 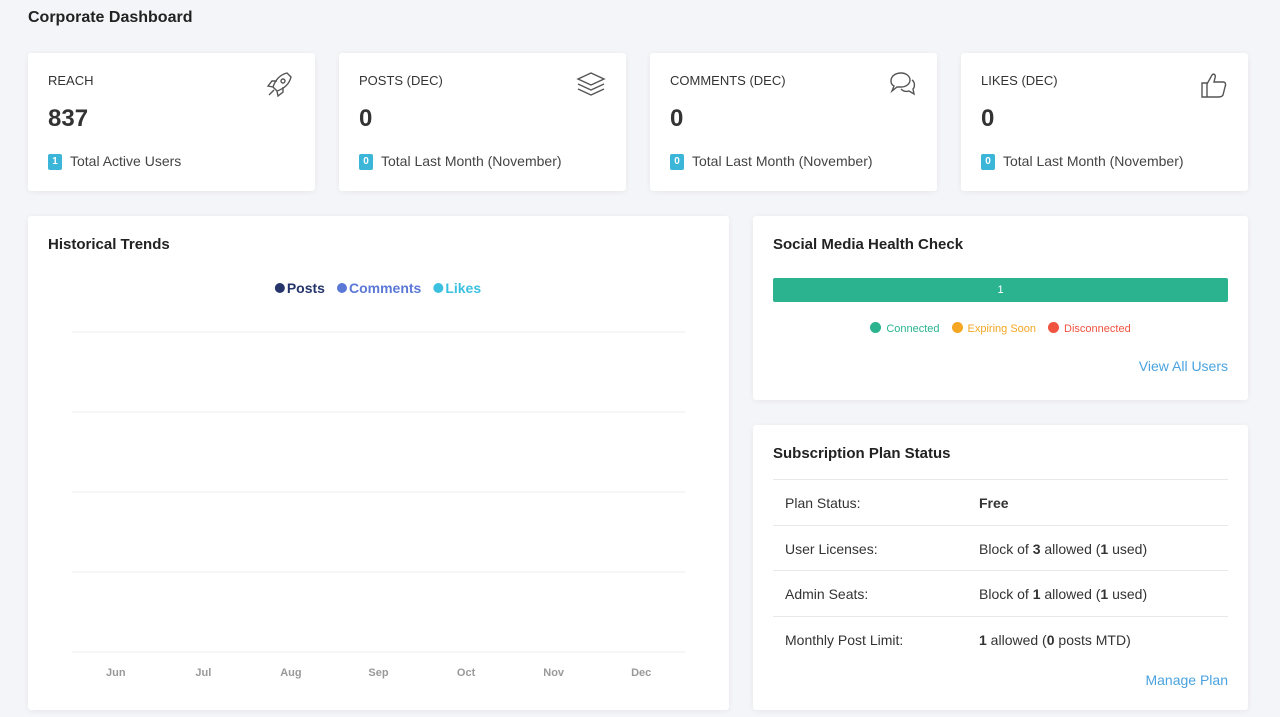 What do you see at coordinates (831, 548) in the screenshot?
I see `plan-label: User Licenses:` at bounding box center [831, 548].